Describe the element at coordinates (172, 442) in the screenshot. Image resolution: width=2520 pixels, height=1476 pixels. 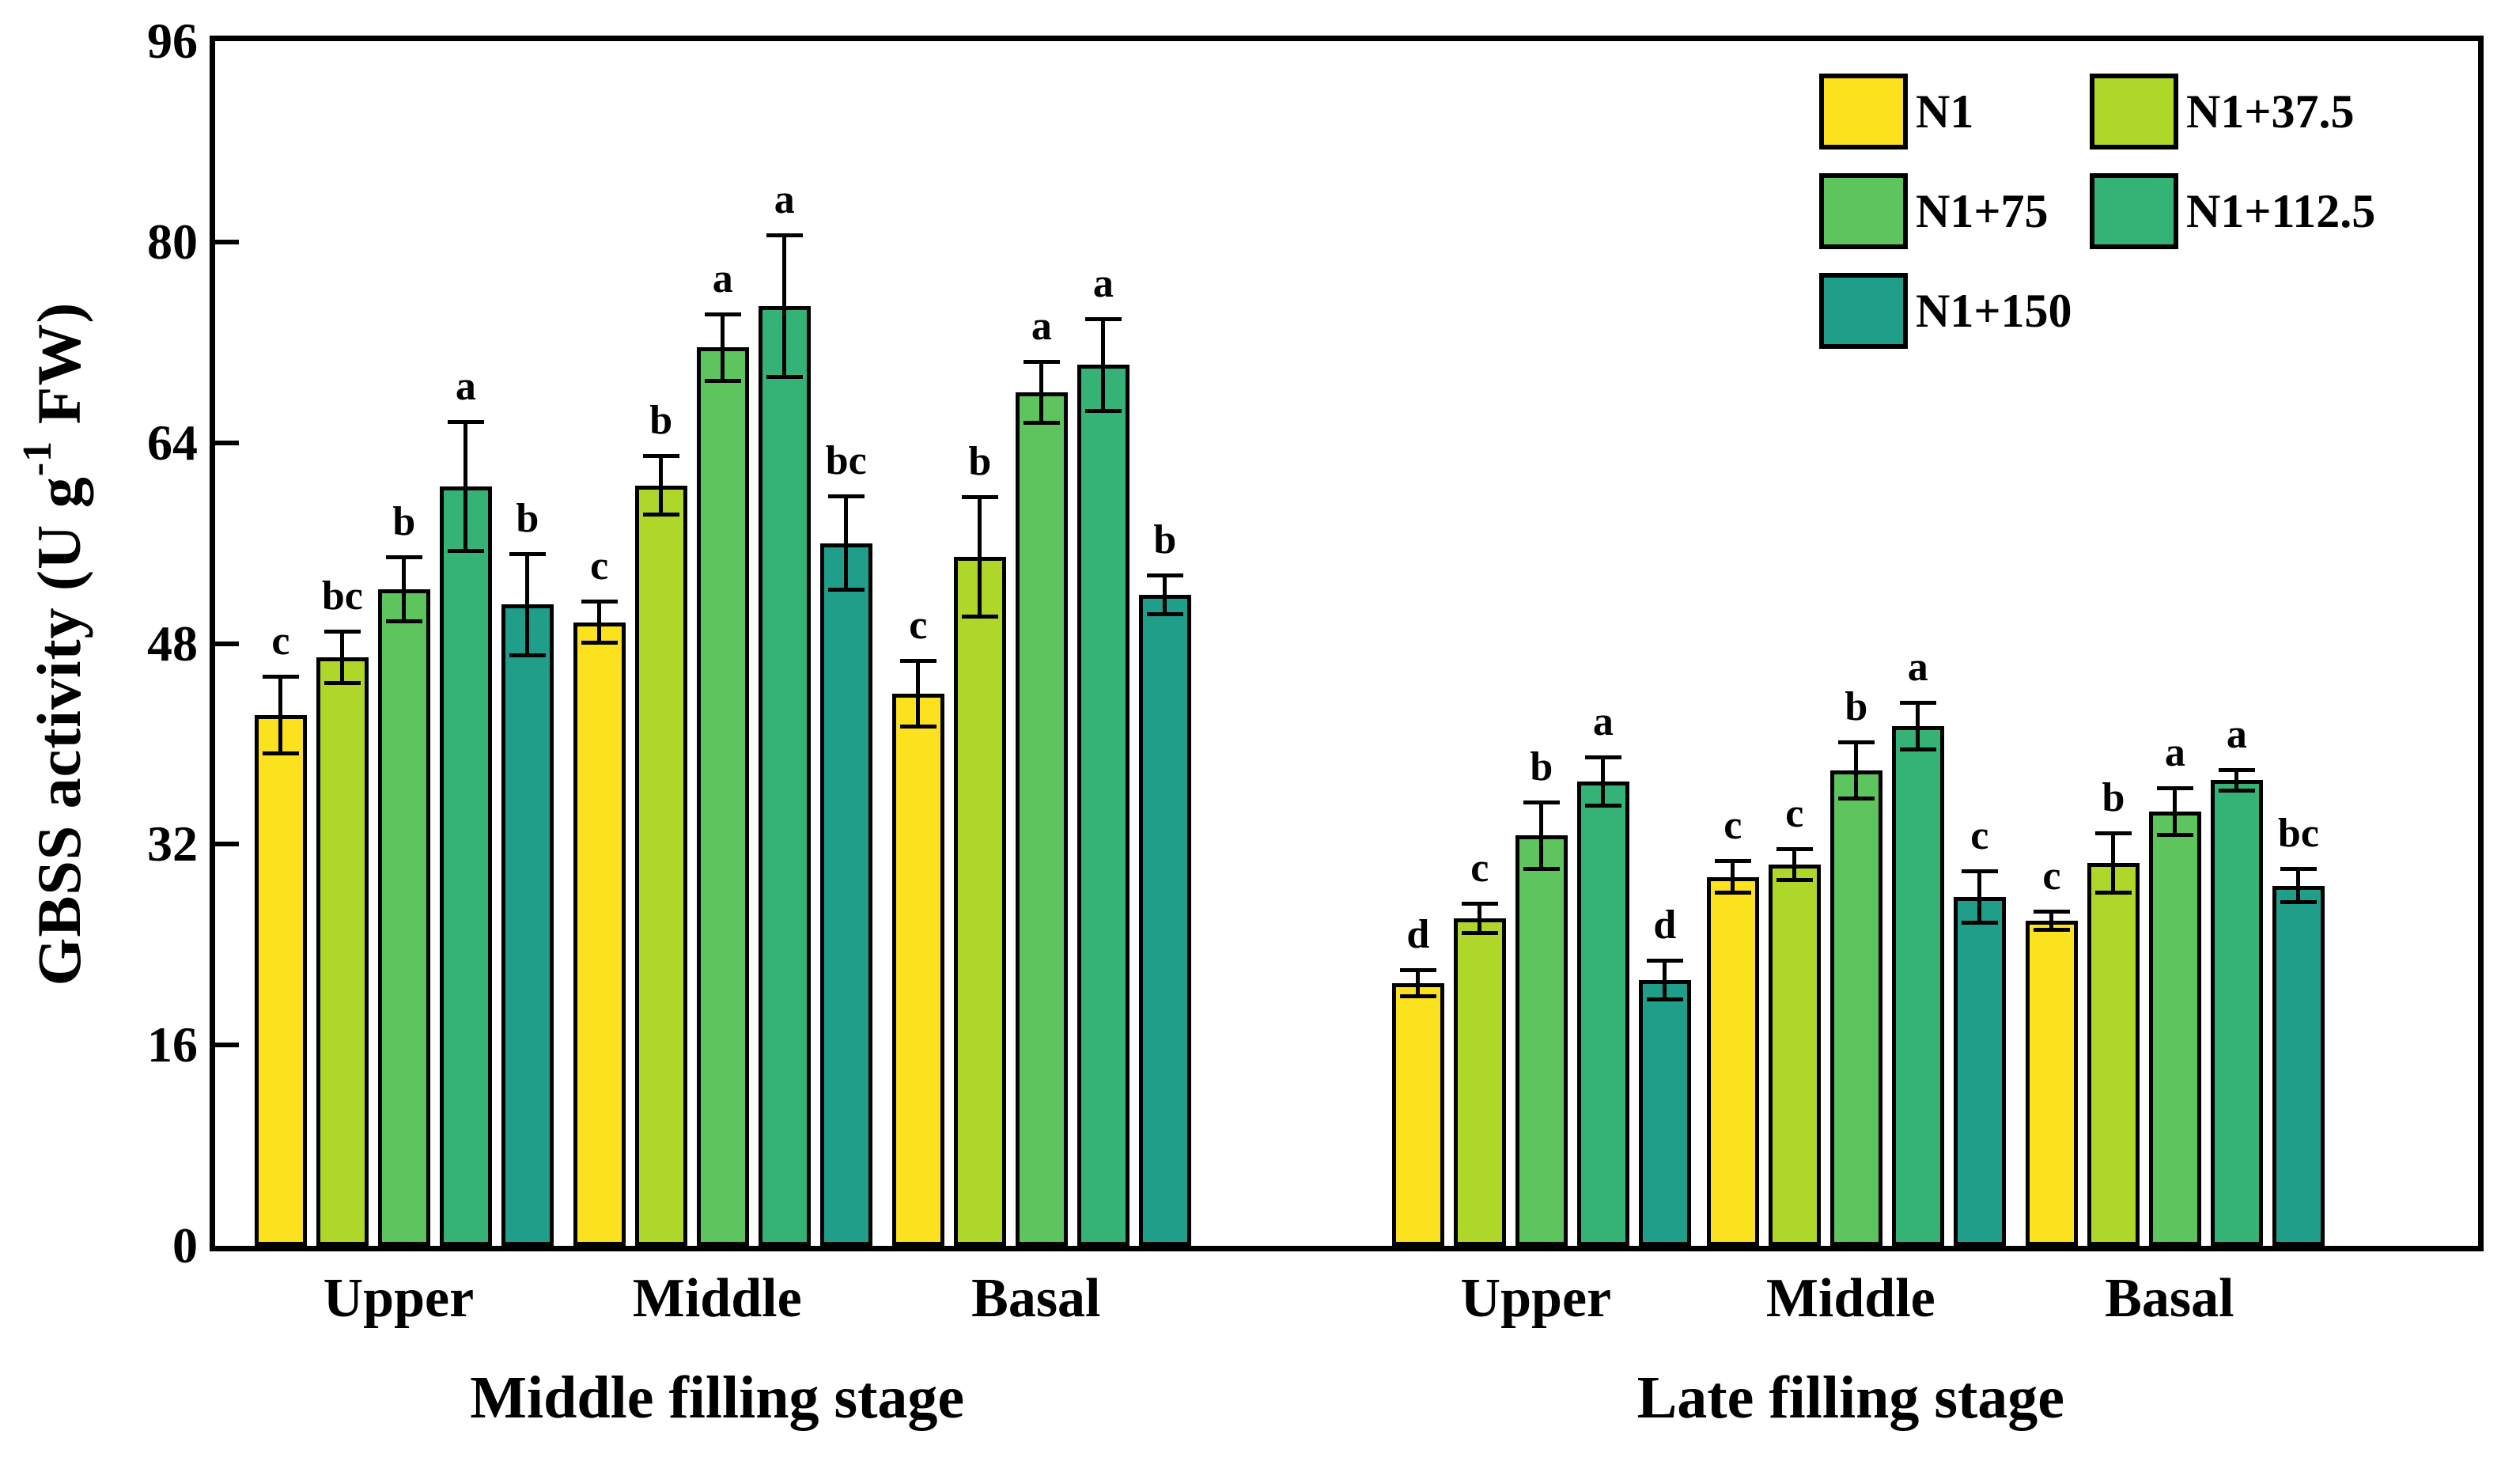
I see `y-axis-tick-label: 64` at that location.